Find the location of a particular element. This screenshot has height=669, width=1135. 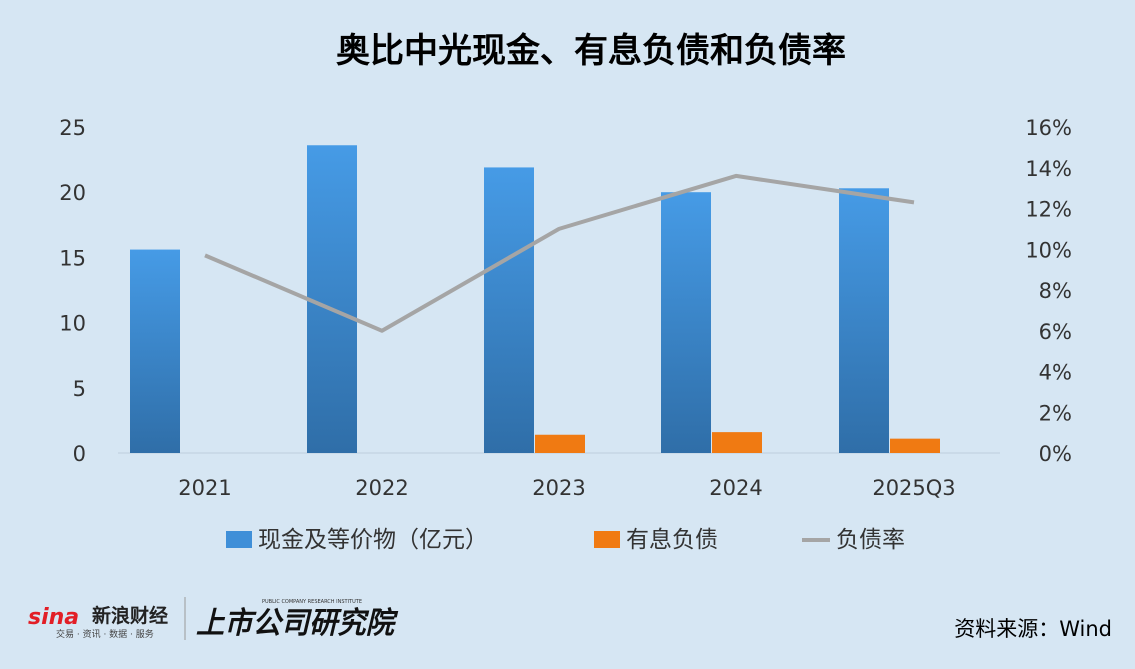

x-tick-label: 2025Q3 is located at coordinates (913, 488).